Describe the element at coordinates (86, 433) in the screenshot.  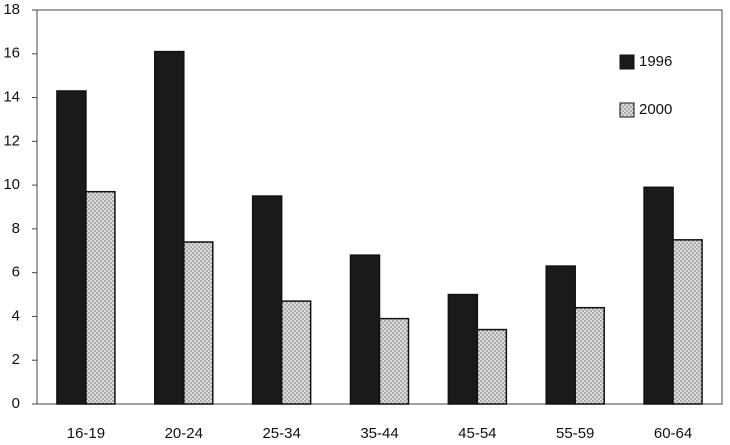
I see `x-tick-label: 16-19` at that location.